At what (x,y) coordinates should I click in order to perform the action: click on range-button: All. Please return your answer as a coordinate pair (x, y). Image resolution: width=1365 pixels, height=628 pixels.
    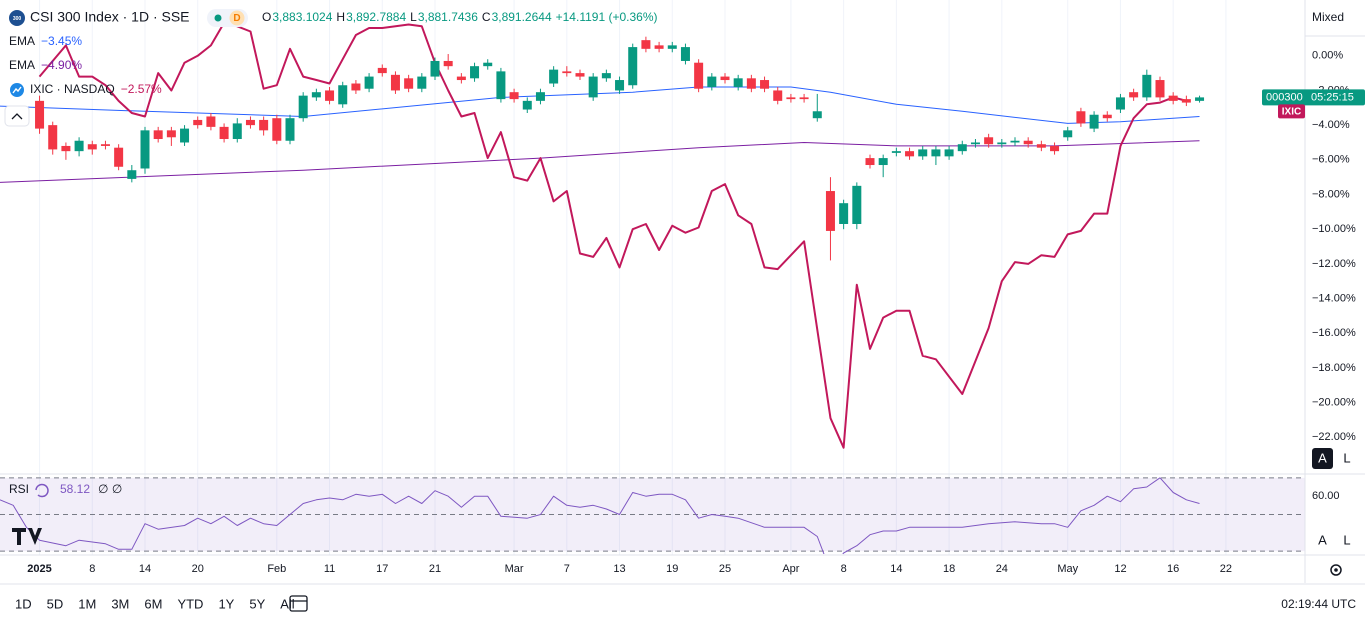
    Looking at the image, I should click on (287, 603).